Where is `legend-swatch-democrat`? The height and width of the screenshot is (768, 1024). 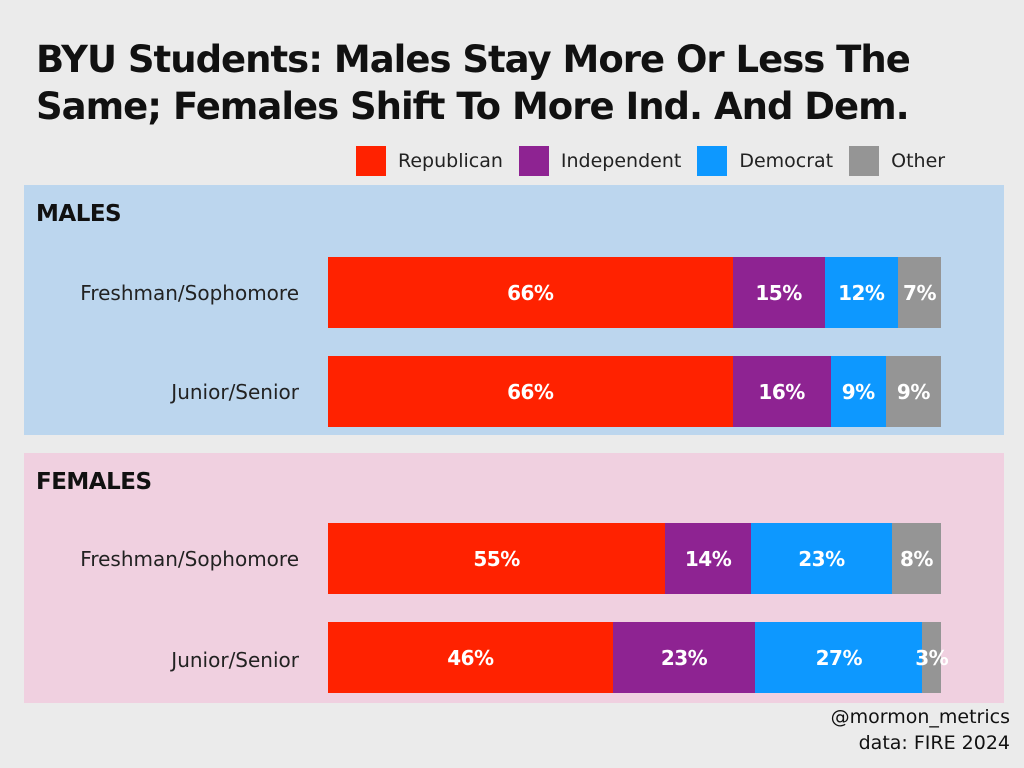 legend-swatch-democrat is located at coordinates (712, 161).